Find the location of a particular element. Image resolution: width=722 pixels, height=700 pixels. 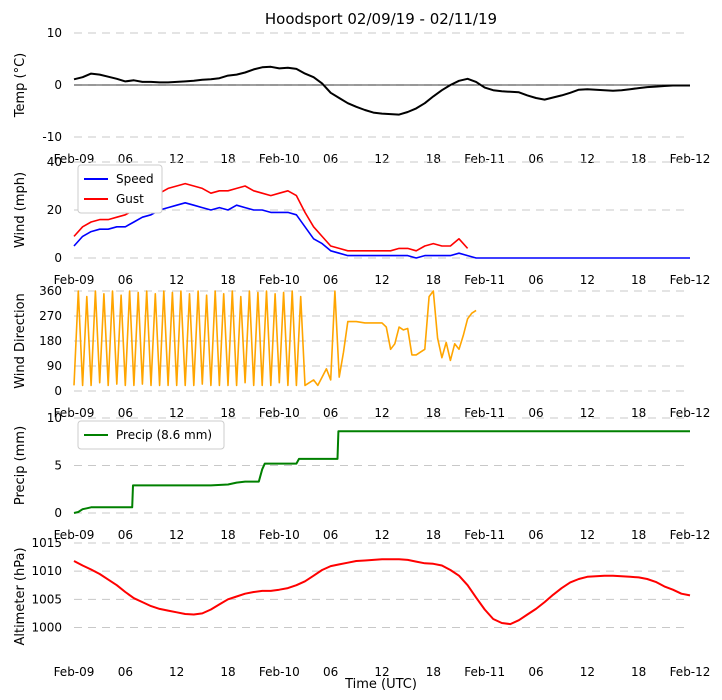

x-tick-label-wind: Feb-12 is located at coordinates (690, 280).